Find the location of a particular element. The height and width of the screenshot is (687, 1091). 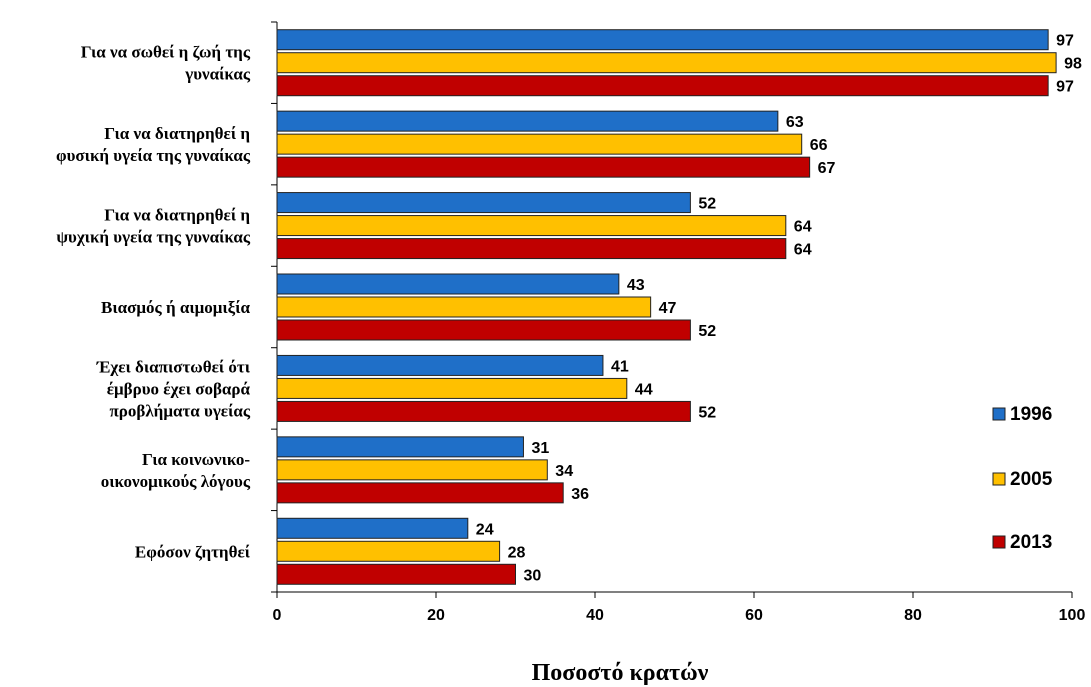

value-label: 43 is located at coordinates (636, 285).